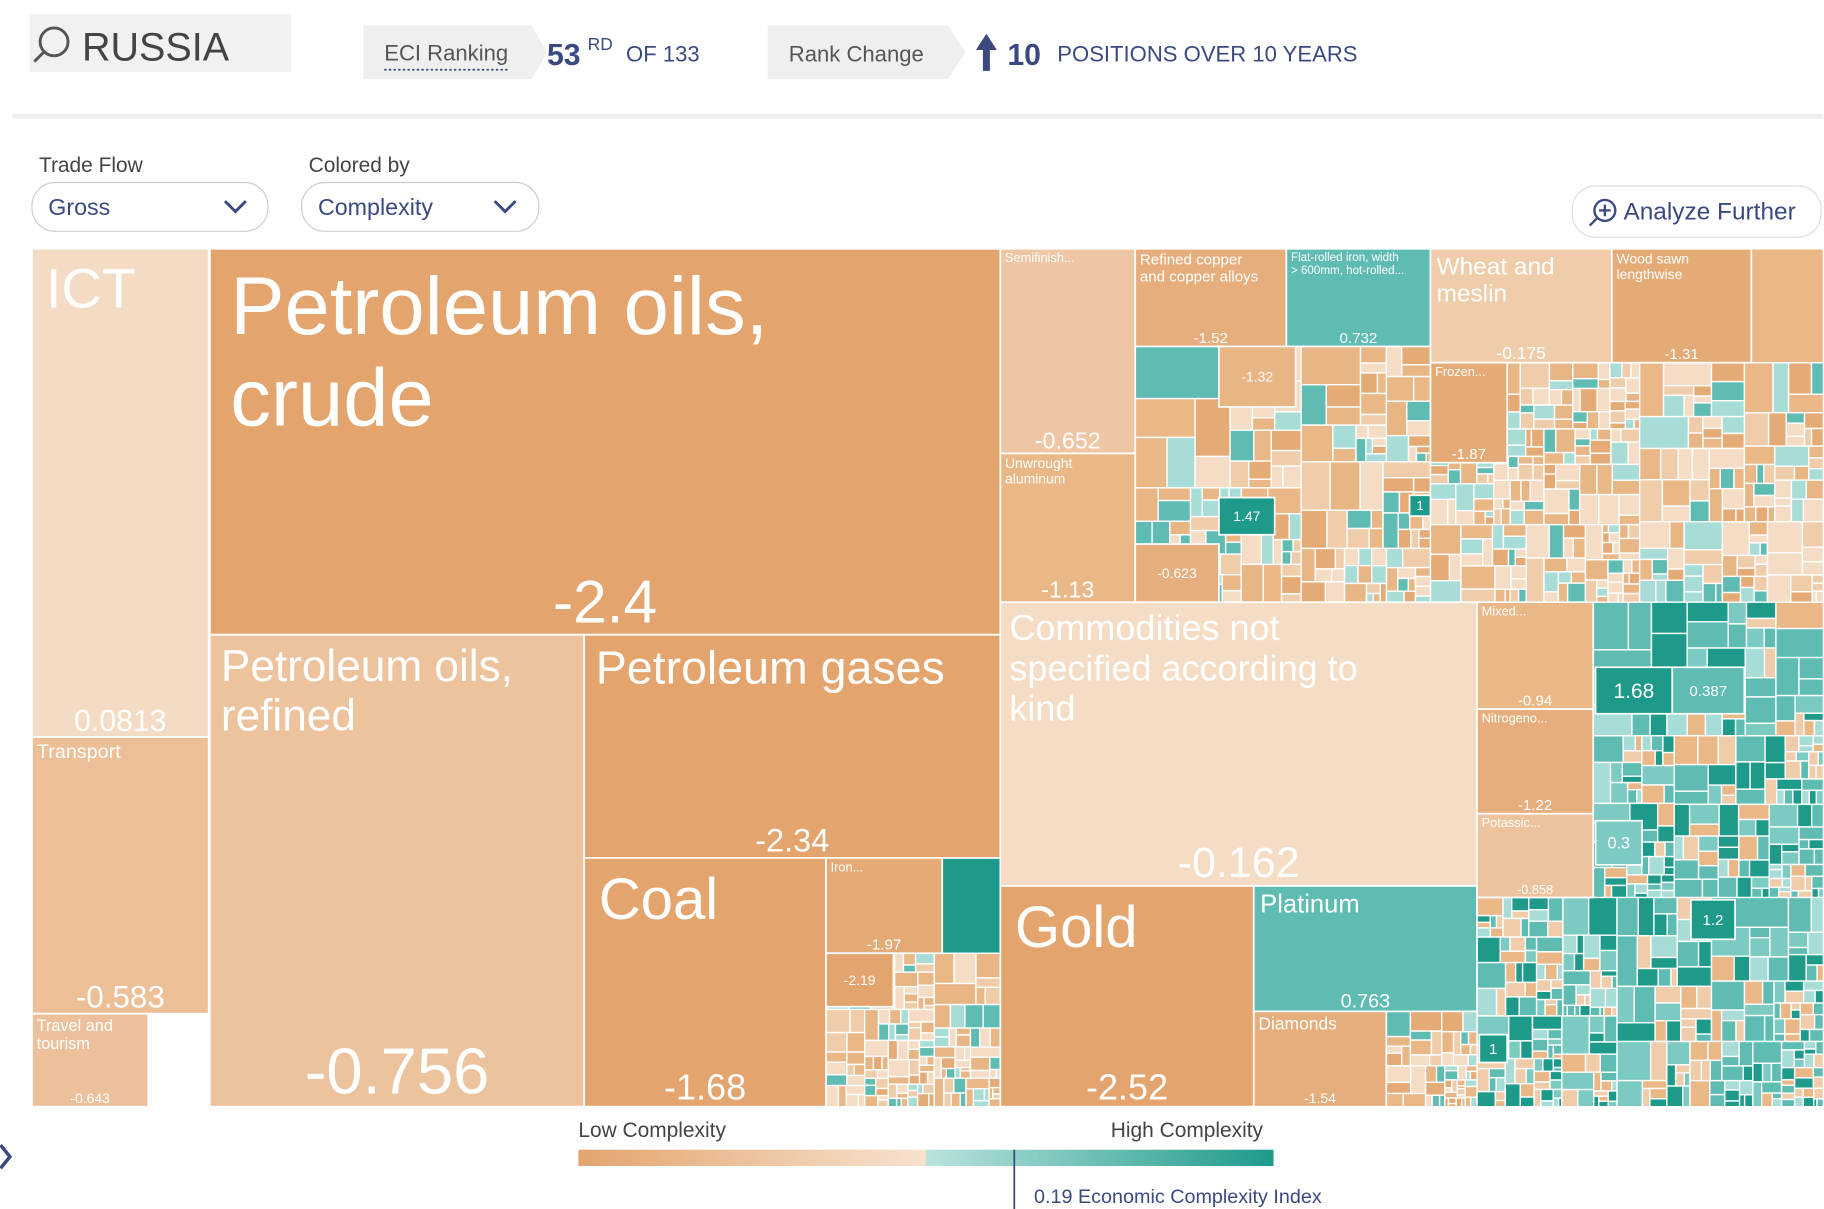  Describe the element at coordinates (446, 52) in the screenshot. I see `eci-label: ECI Ranking` at that location.